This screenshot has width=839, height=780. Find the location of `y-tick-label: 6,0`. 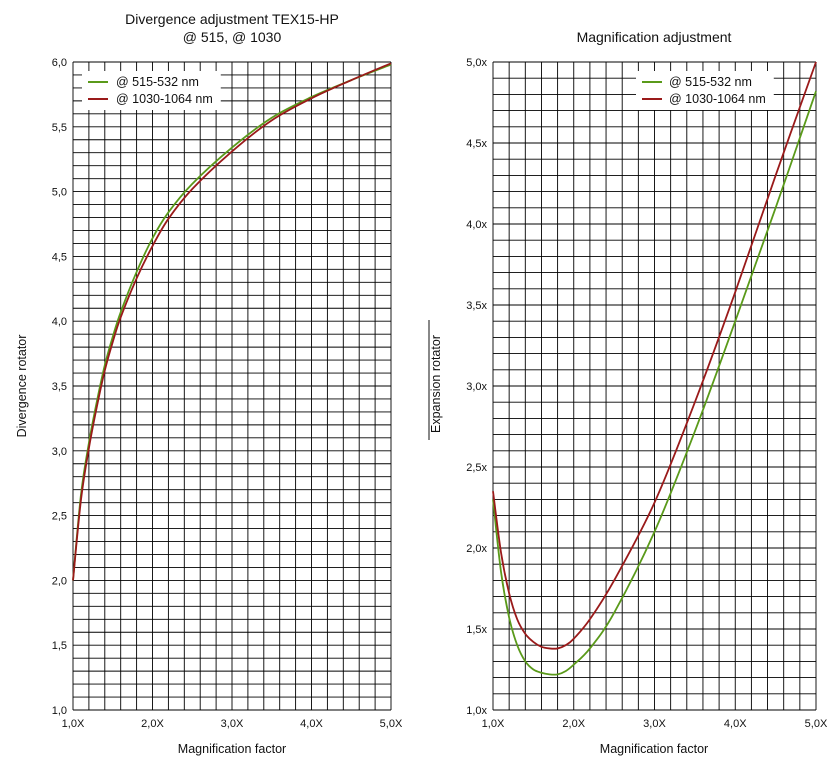

y-tick-label: 6,0 is located at coordinates (59, 63).